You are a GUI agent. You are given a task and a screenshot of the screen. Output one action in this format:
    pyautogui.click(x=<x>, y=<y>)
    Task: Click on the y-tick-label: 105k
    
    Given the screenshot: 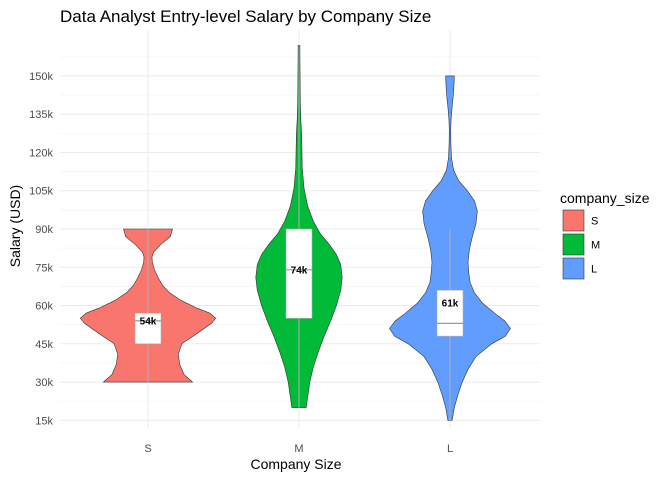 What is the action you would take?
    pyautogui.click(x=41, y=192)
    